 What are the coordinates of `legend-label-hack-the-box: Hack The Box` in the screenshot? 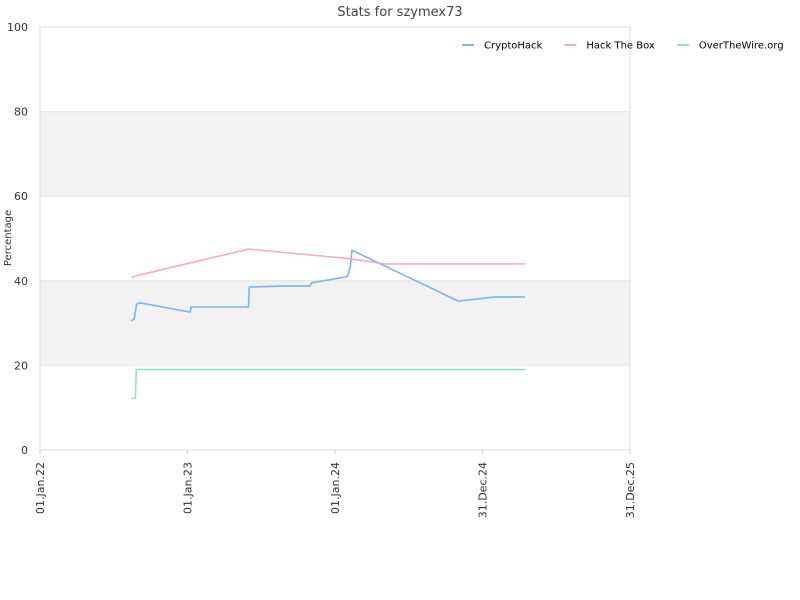 It's located at (620, 46).